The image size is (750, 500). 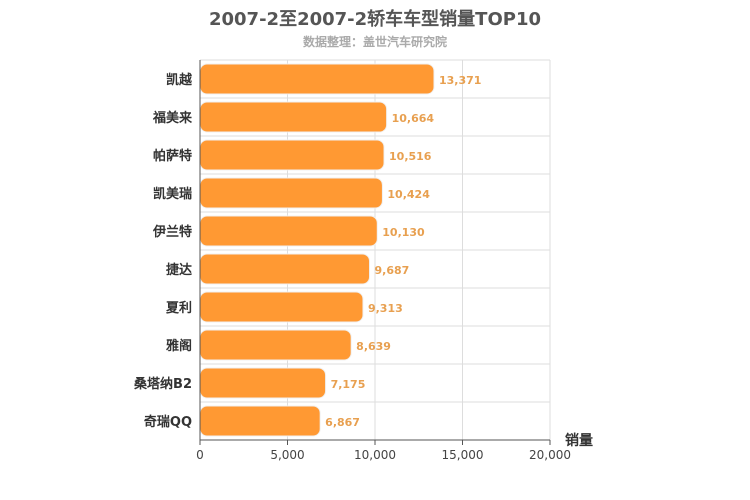 What do you see at coordinates (168, 422) in the screenshot?
I see `category-label: 奇瑞QQ` at bounding box center [168, 422].